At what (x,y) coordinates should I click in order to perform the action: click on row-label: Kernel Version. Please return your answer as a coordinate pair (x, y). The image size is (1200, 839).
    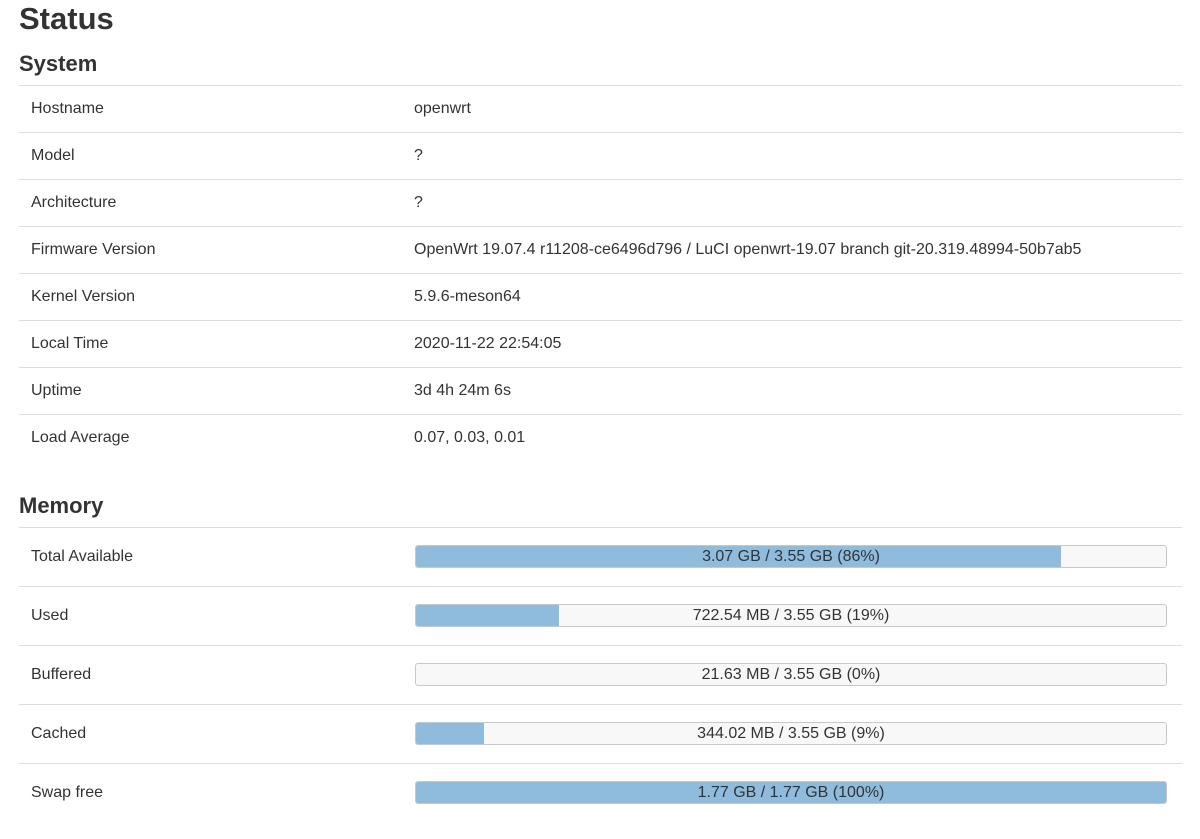
    Looking at the image, I should click on (83, 296).